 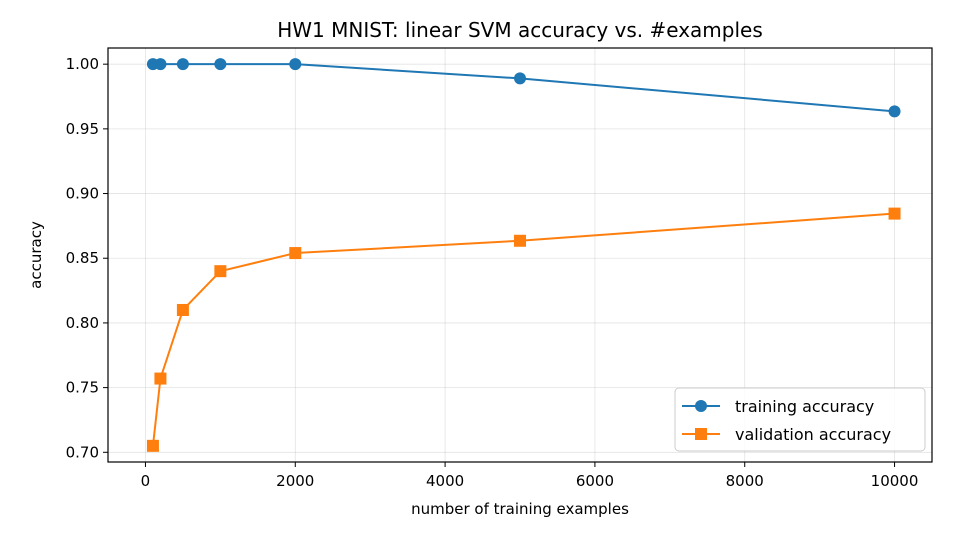 I want to click on series-training-accuracy, so click(x=523, y=88).